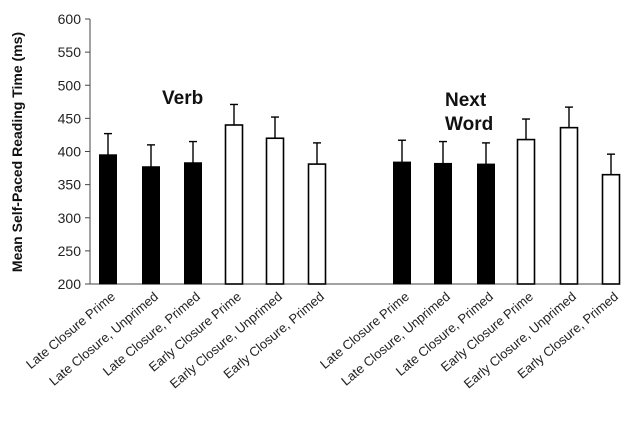 The height and width of the screenshot is (422, 623). Describe the element at coordinates (70, 19) in the screenshot. I see `y-tick-label: 600` at that location.